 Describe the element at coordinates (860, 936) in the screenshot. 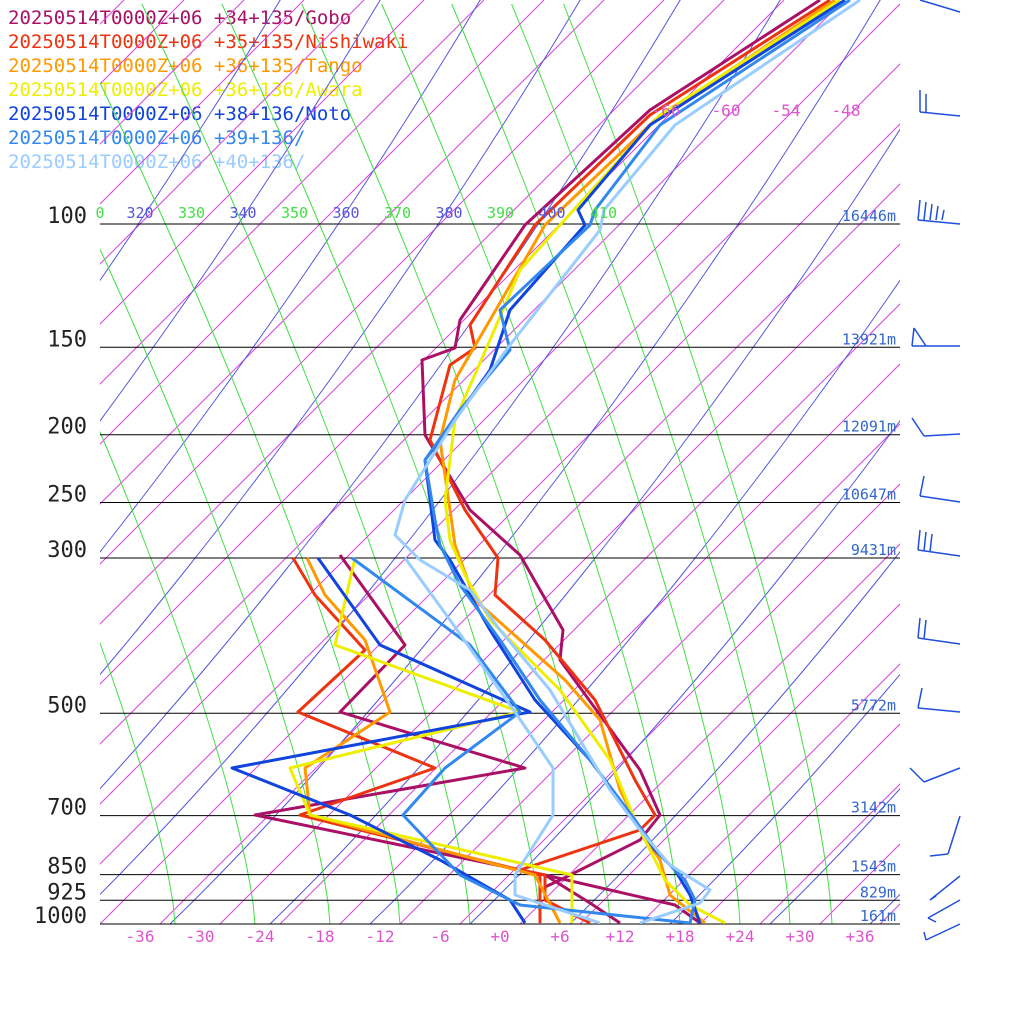

I see `temperature-tick-label: +36` at that location.